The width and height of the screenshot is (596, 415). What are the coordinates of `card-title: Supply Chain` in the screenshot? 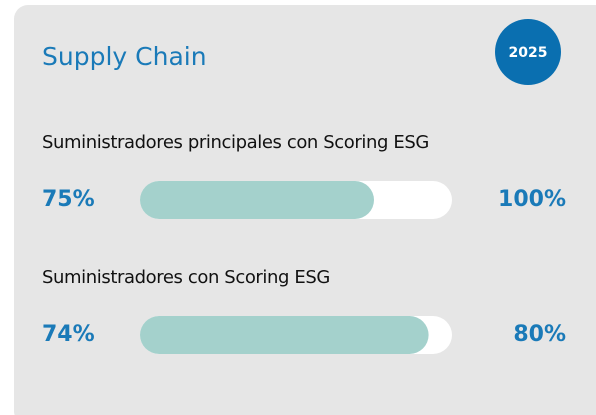 It's located at (124, 56).